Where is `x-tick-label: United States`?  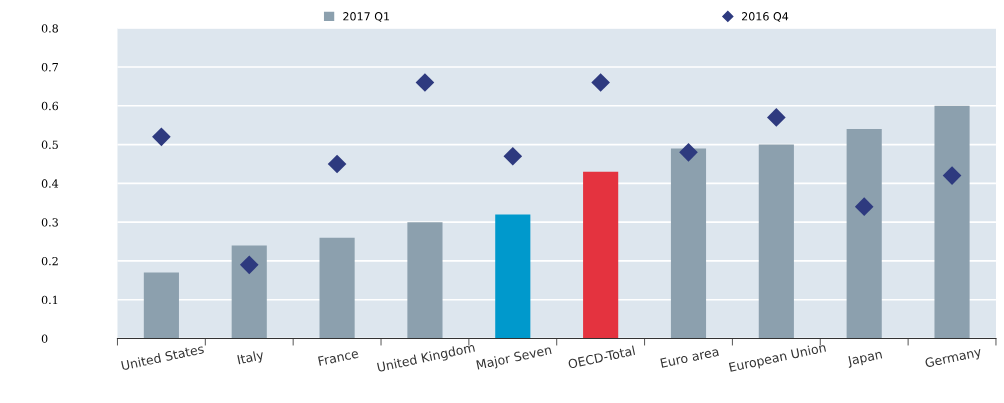 x-tick-label: United States is located at coordinates (163, 357).